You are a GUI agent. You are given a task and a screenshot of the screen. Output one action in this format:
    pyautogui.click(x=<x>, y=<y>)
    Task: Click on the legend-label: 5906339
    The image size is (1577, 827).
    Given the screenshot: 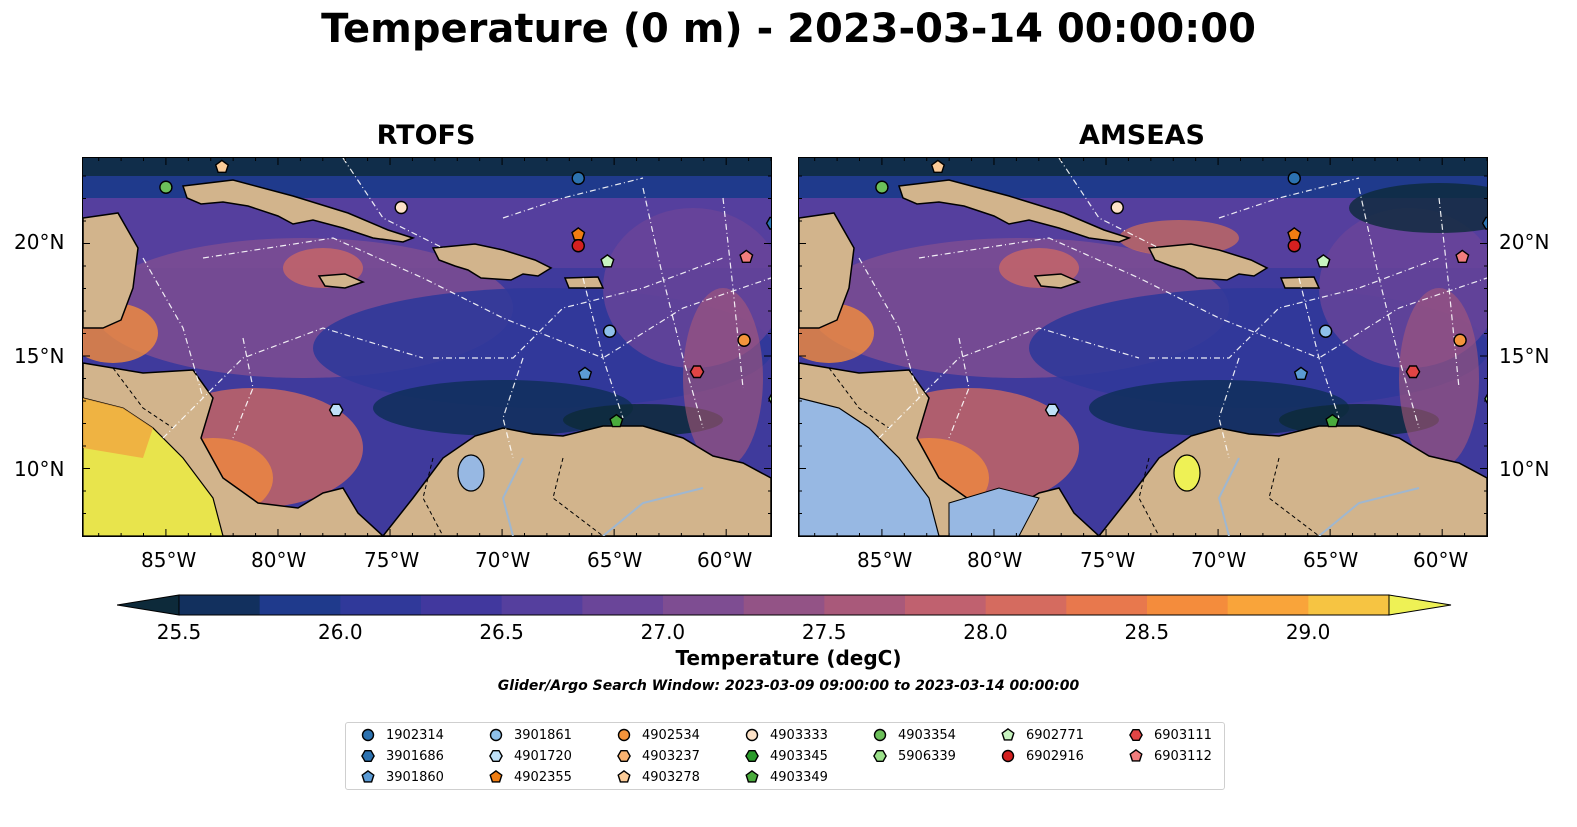 What is the action you would take?
    pyautogui.click(x=927, y=756)
    